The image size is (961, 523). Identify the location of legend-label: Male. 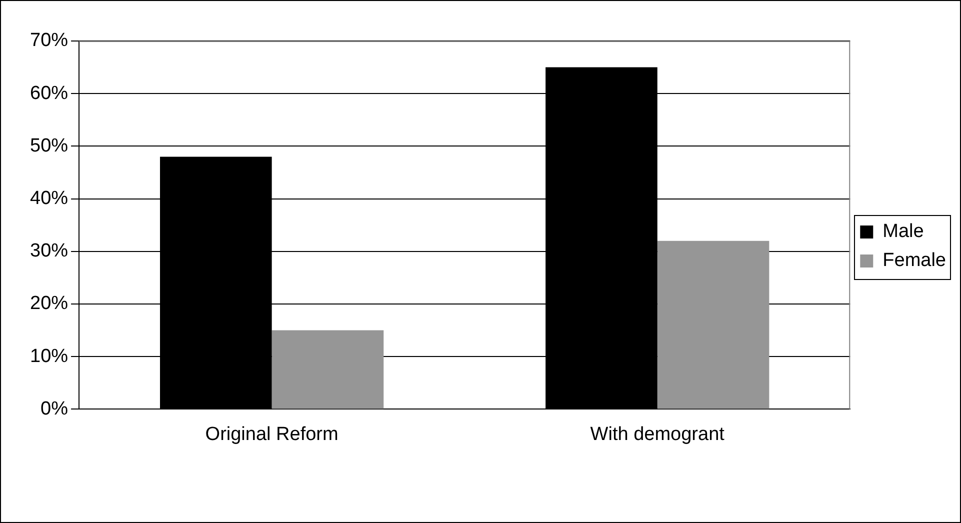
(903, 231).